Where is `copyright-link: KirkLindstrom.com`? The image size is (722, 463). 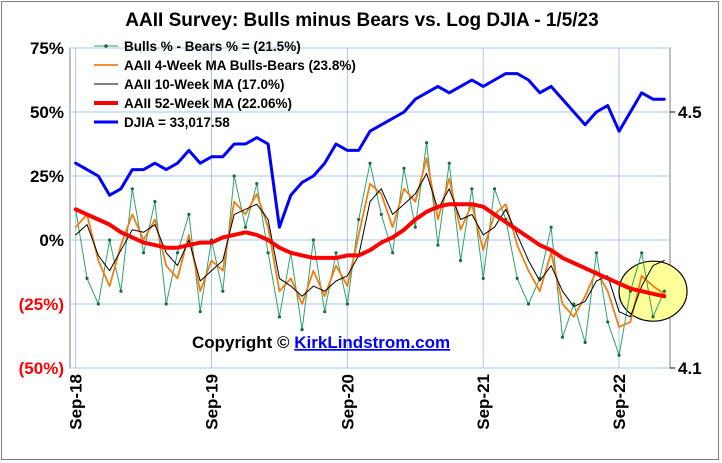
copyright-link: KirkLindstrom.com is located at coordinates (372, 342).